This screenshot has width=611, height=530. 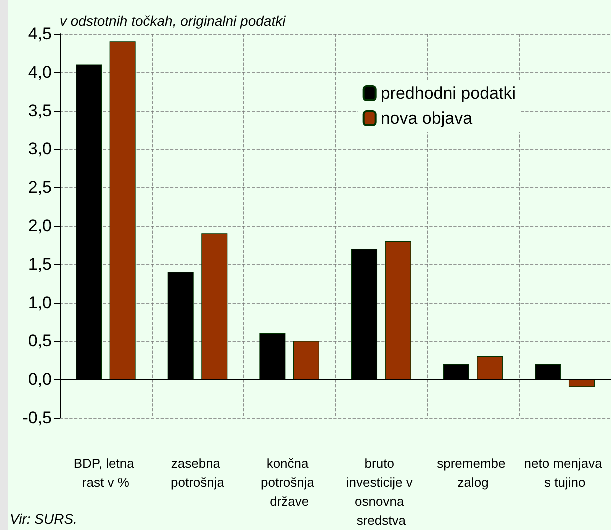 I want to click on y-tick-label: -0,5, so click(x=37, y=418).